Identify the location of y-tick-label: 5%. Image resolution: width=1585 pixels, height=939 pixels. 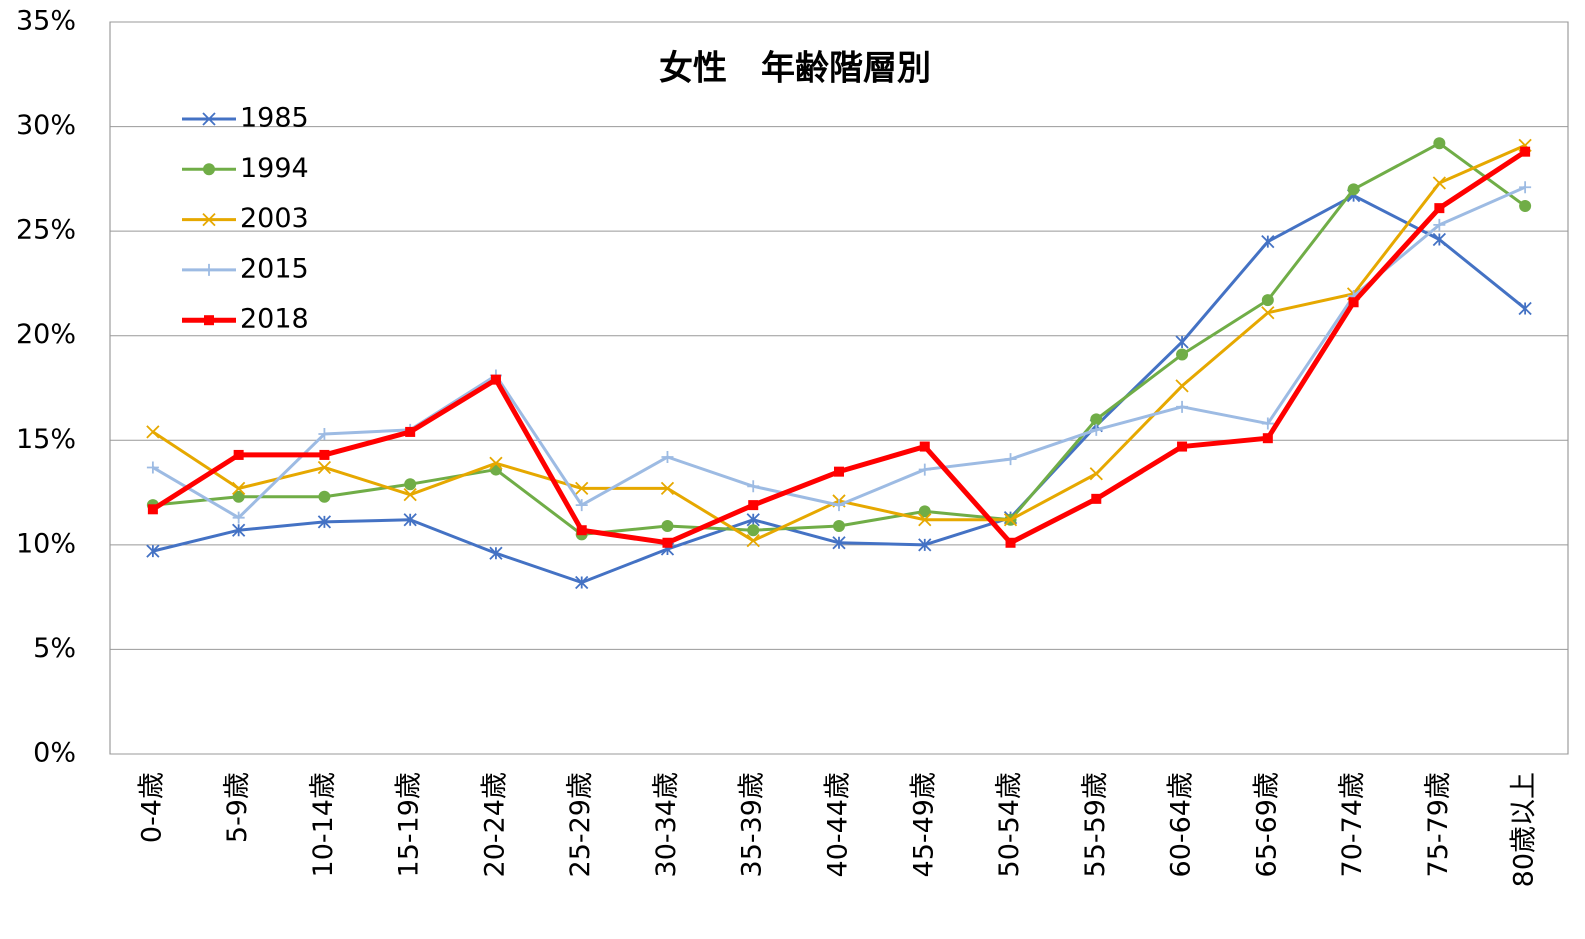
(54, 648).